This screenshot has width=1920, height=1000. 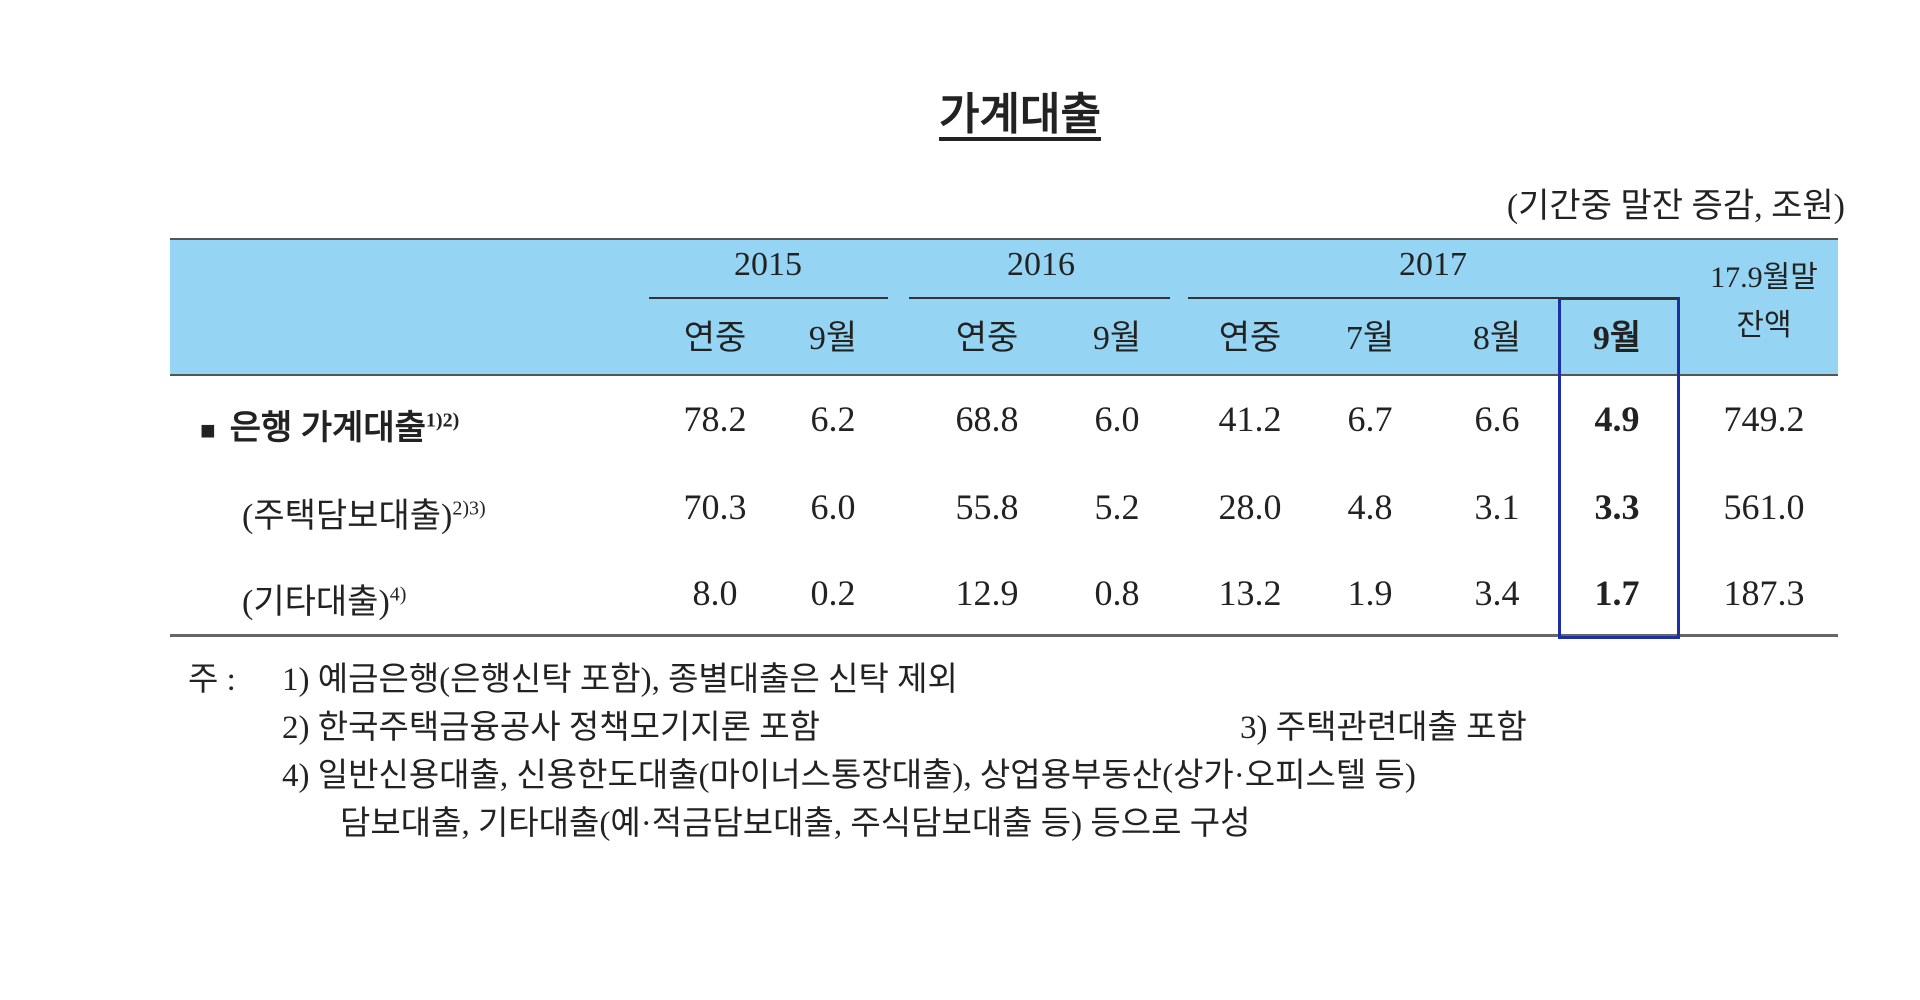 I want to click on table-rule, so click(x=1004, y=635).